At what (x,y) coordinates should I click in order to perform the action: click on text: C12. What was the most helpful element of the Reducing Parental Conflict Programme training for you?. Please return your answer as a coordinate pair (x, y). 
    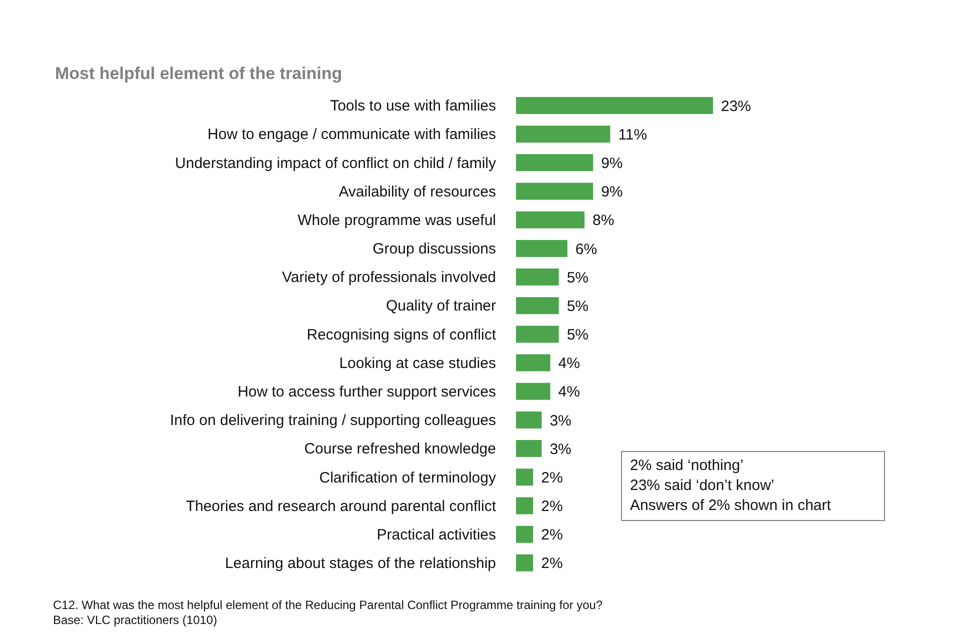
    Looking at the image, I should click on (328, 605).